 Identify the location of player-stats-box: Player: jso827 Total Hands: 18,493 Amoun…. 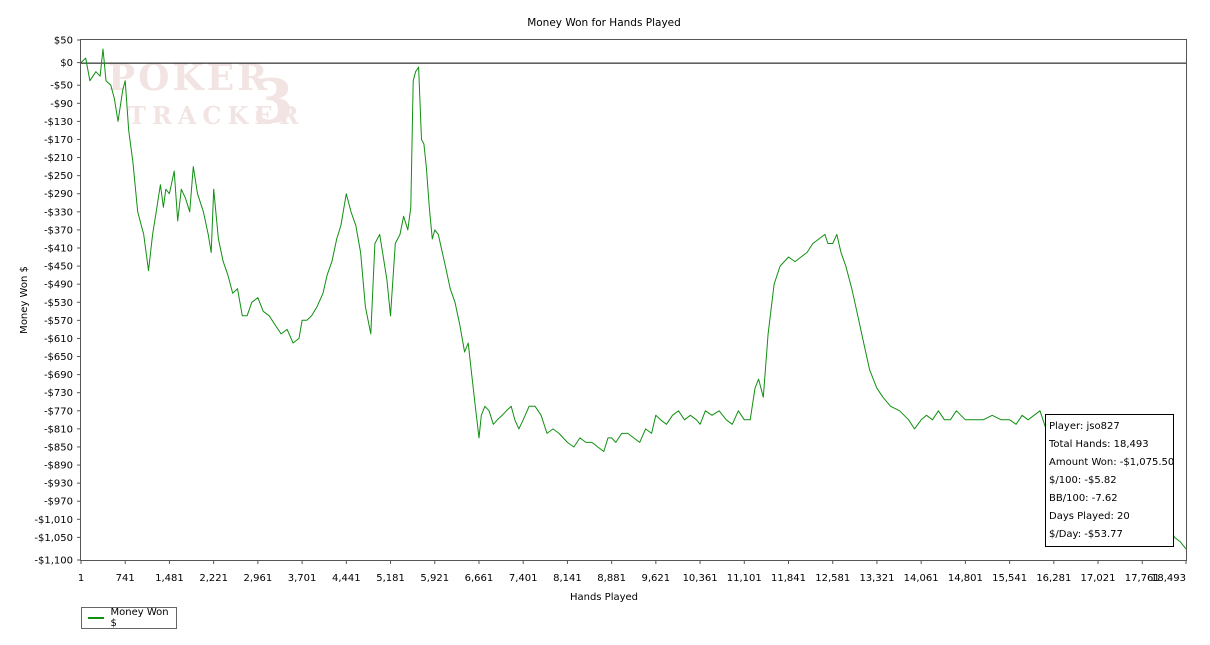
(1109, 480).